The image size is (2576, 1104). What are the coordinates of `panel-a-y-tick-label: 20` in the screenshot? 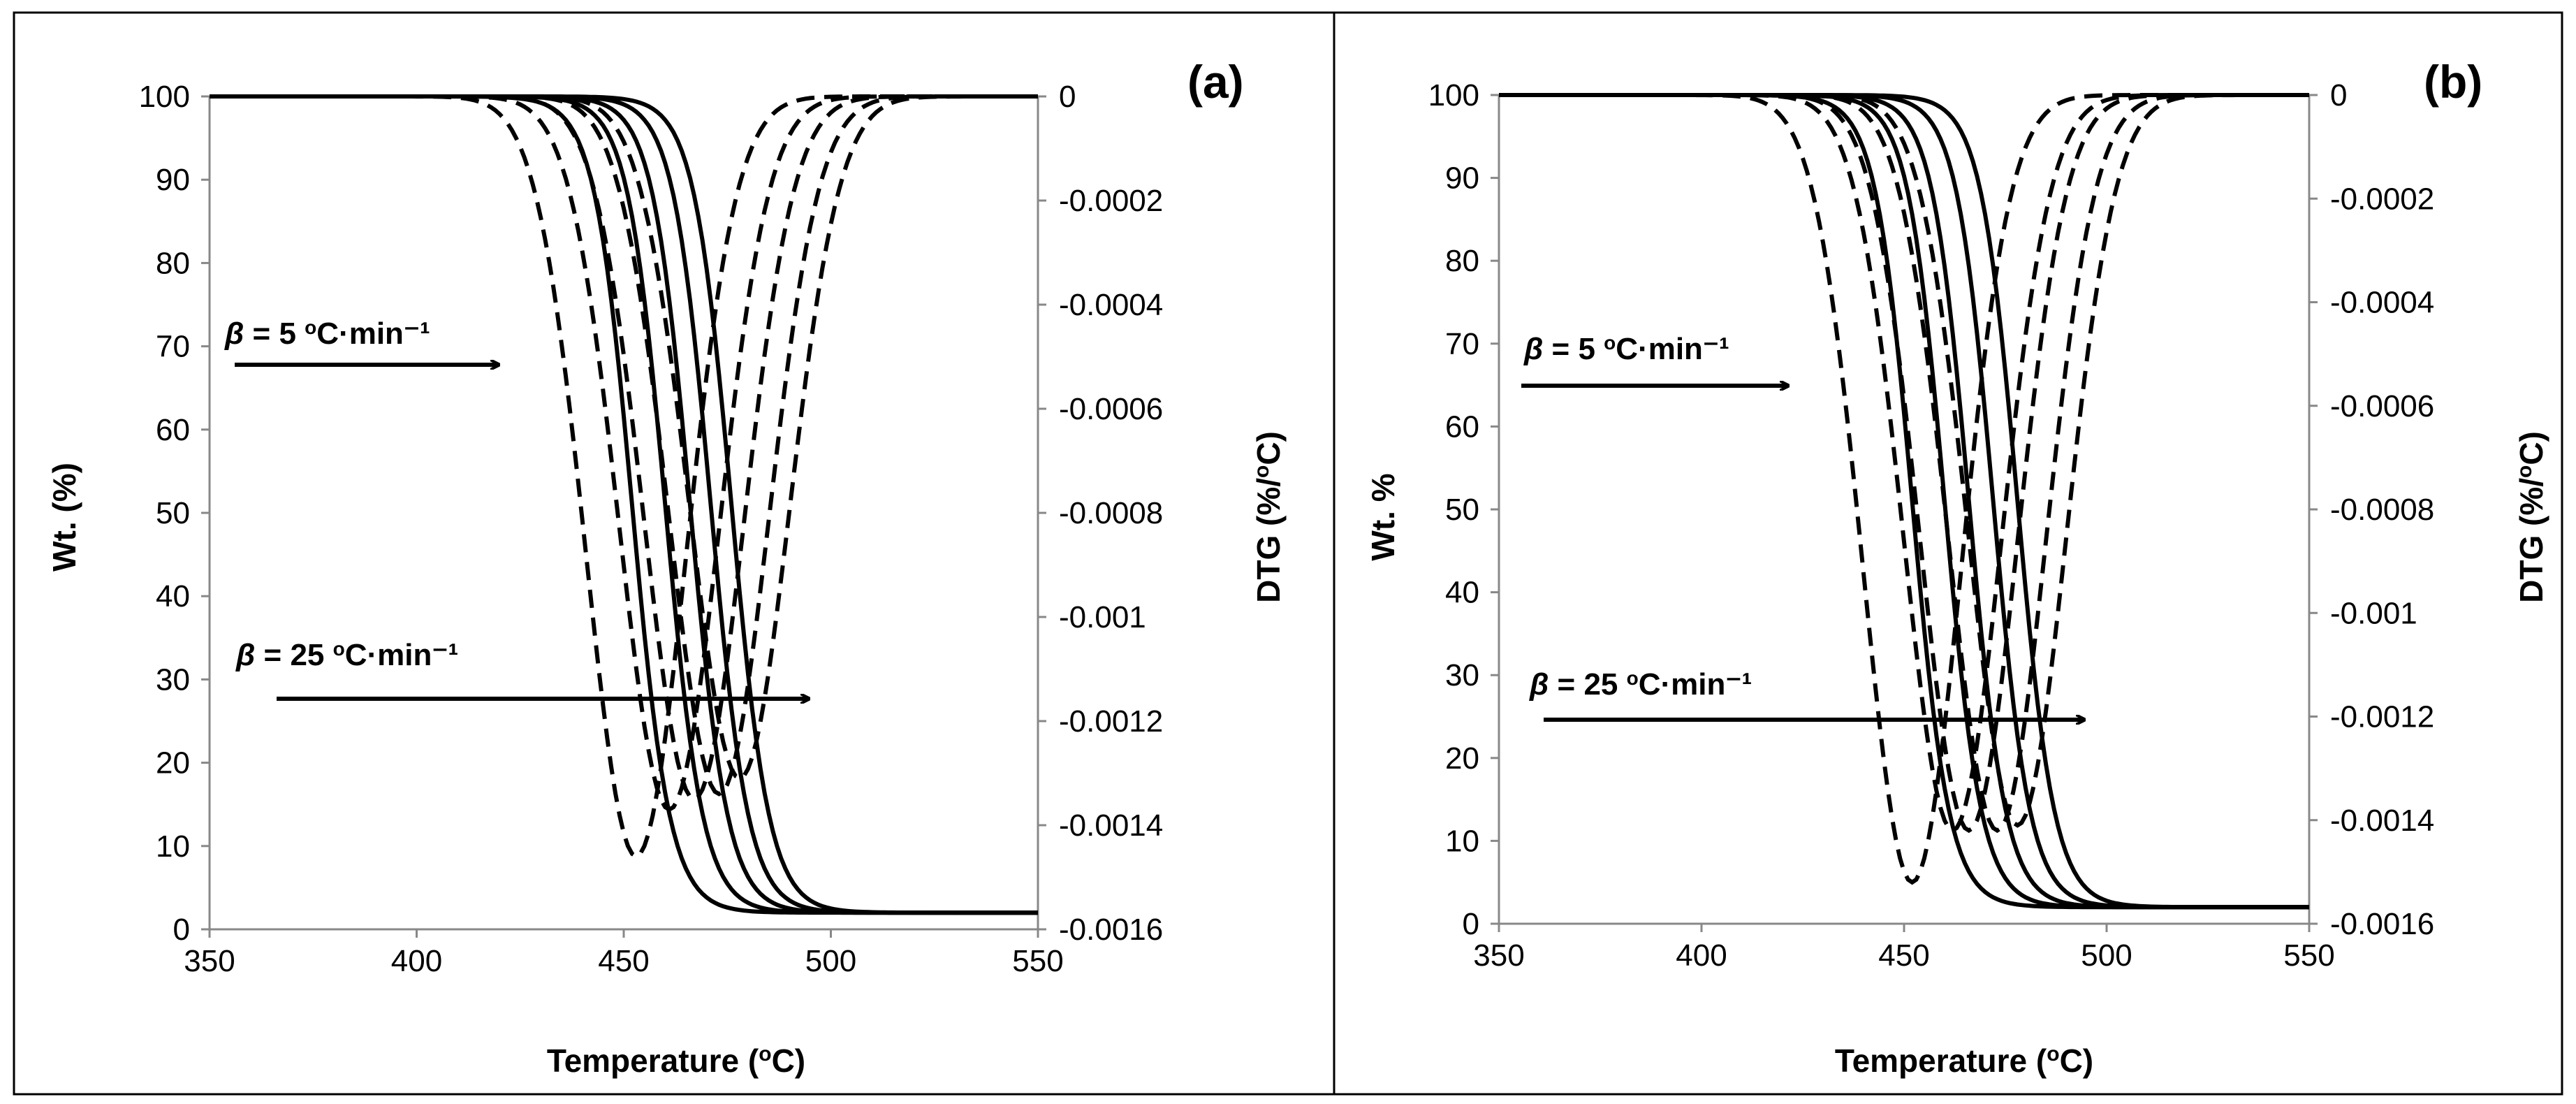 It's located at (173, 763).